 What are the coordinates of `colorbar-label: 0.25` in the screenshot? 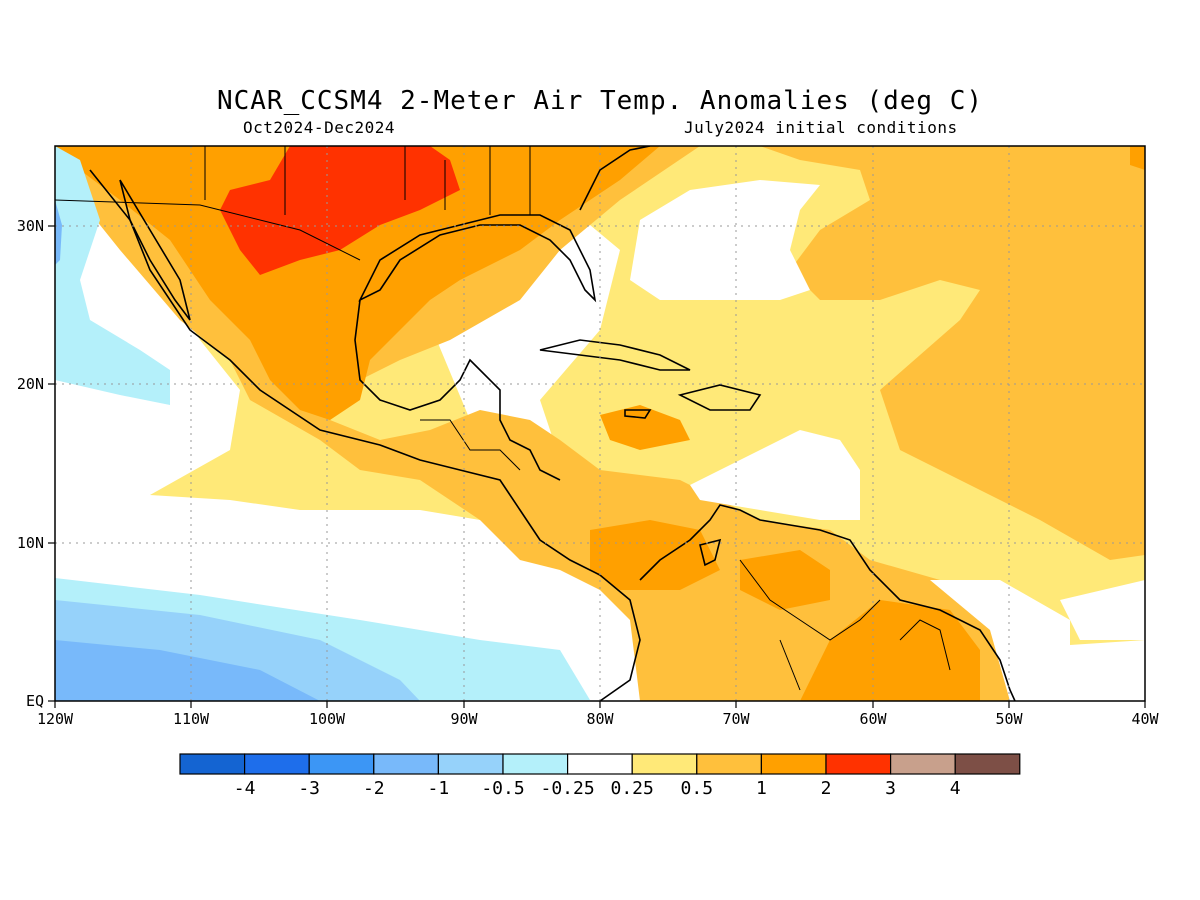 It's located at (632, 788).